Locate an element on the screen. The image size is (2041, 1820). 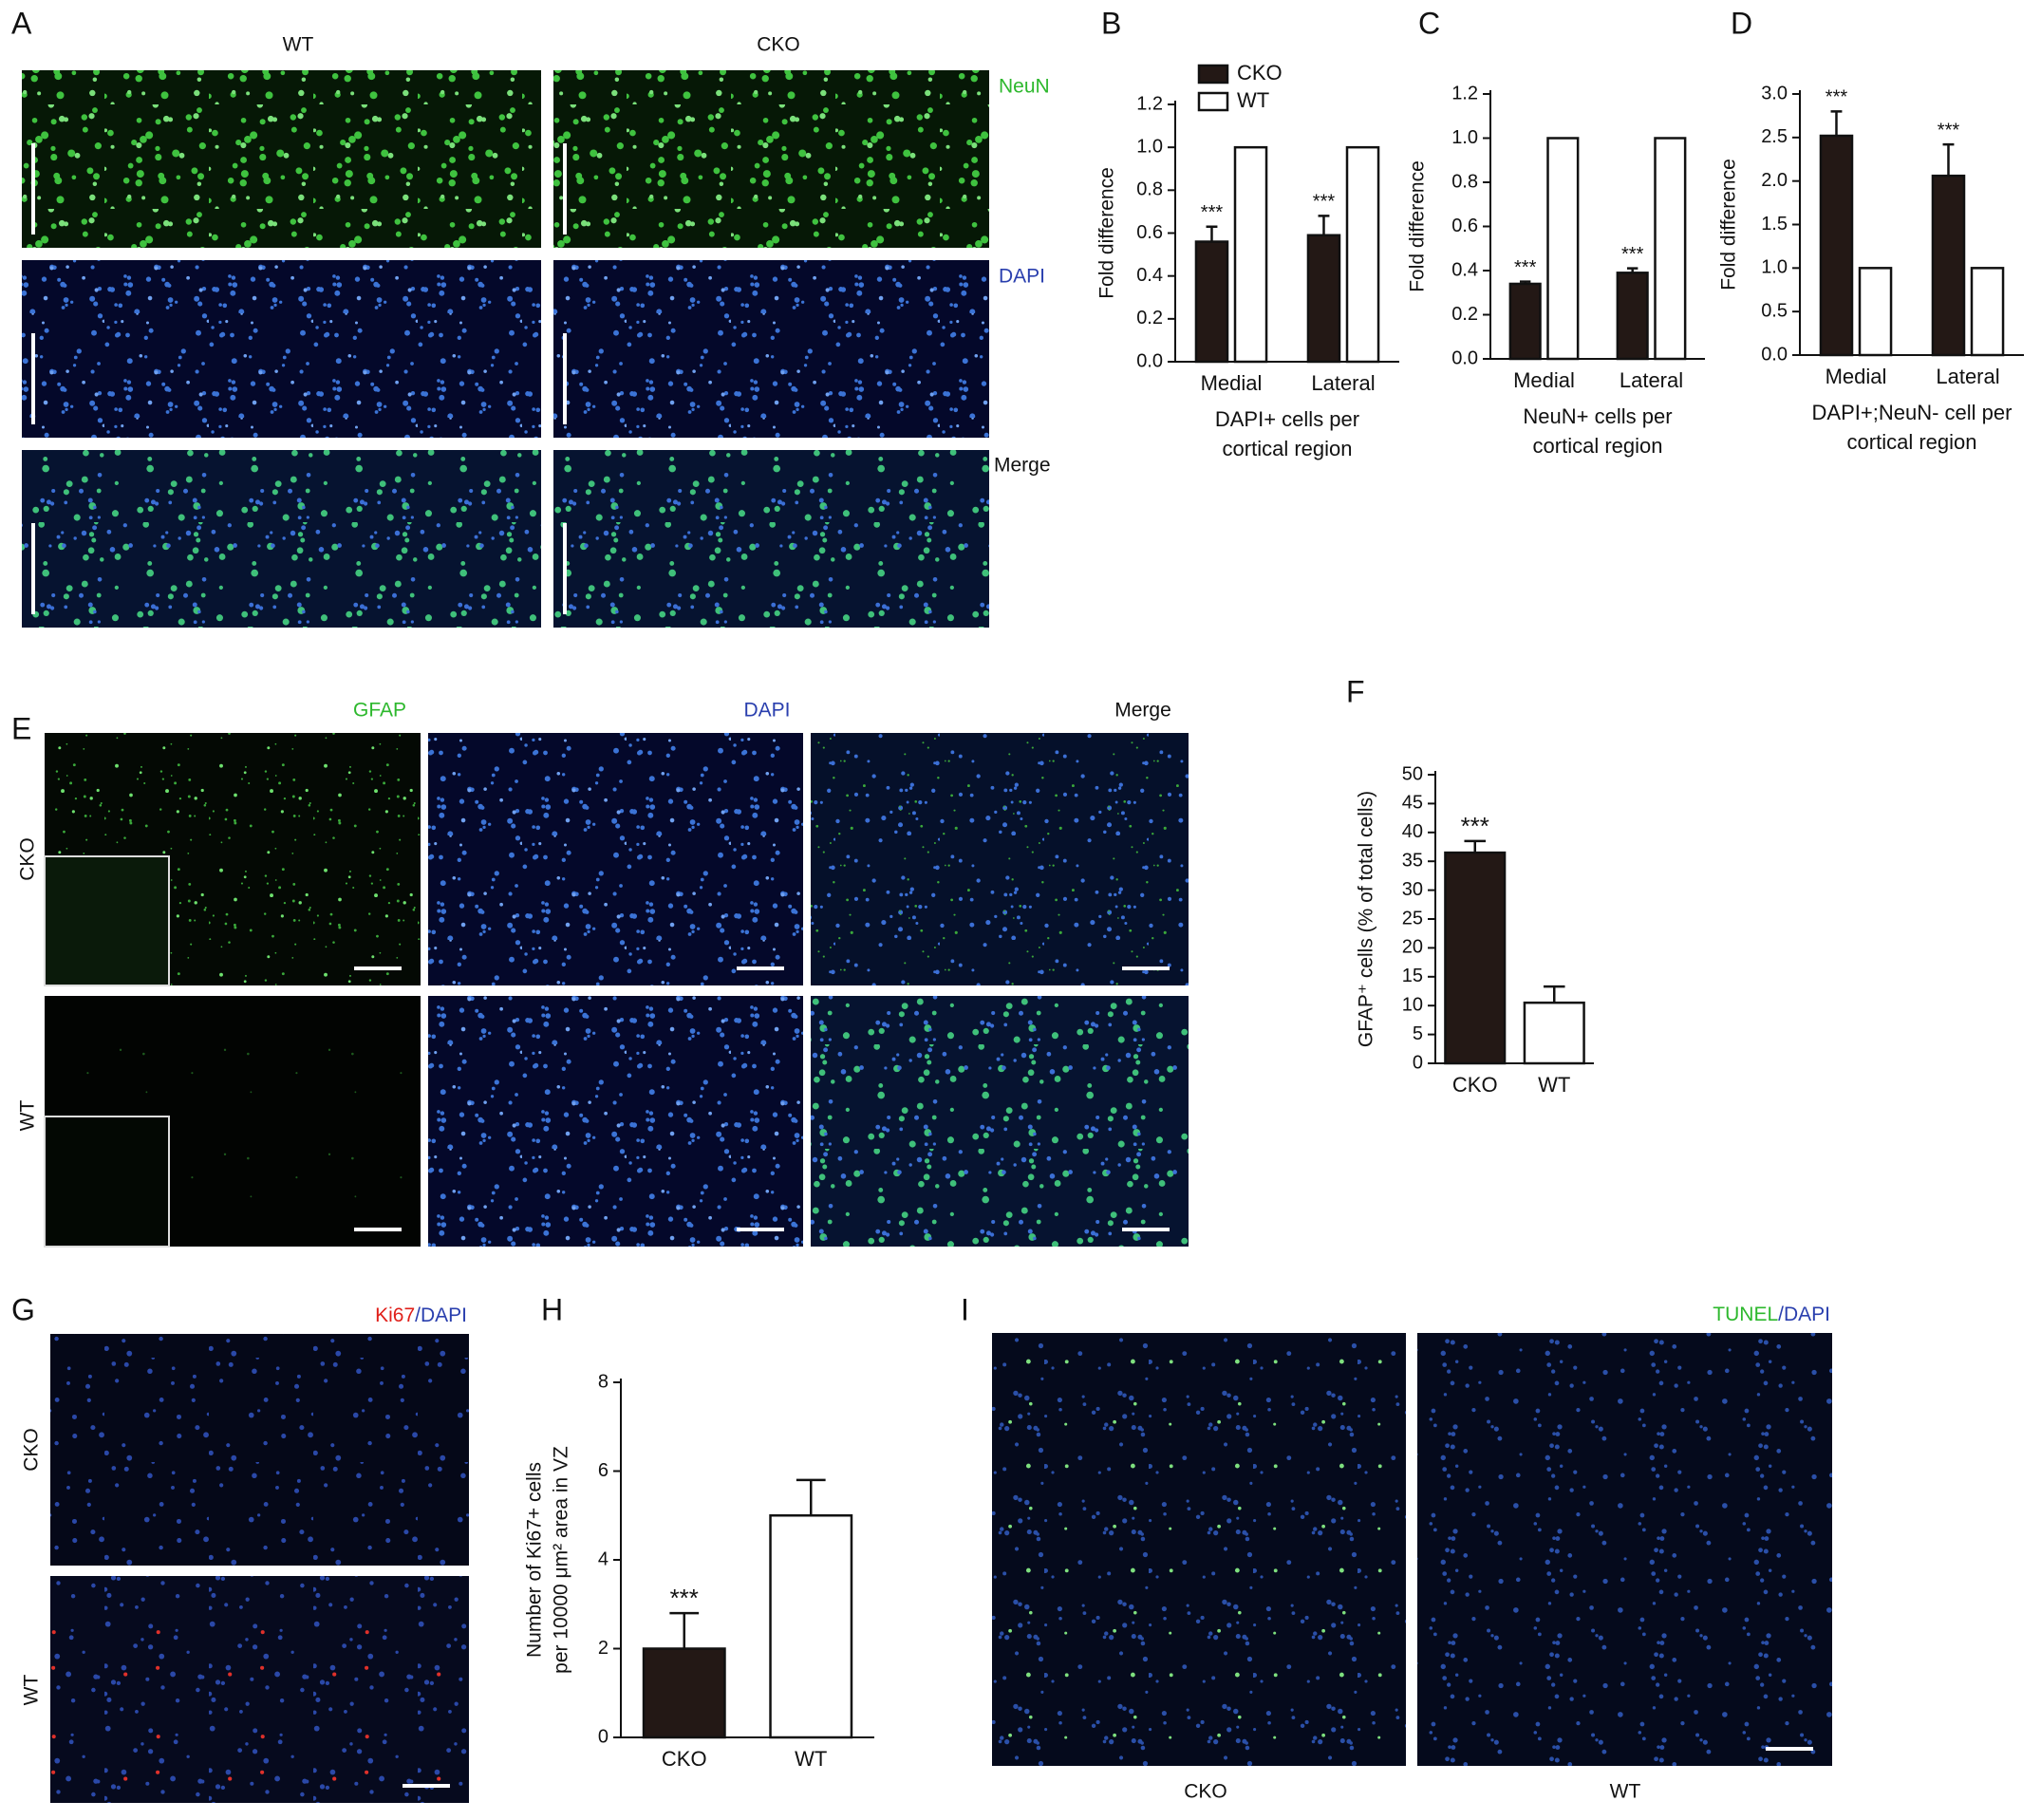
panel-label: B is located at coordinates (1111, 23).